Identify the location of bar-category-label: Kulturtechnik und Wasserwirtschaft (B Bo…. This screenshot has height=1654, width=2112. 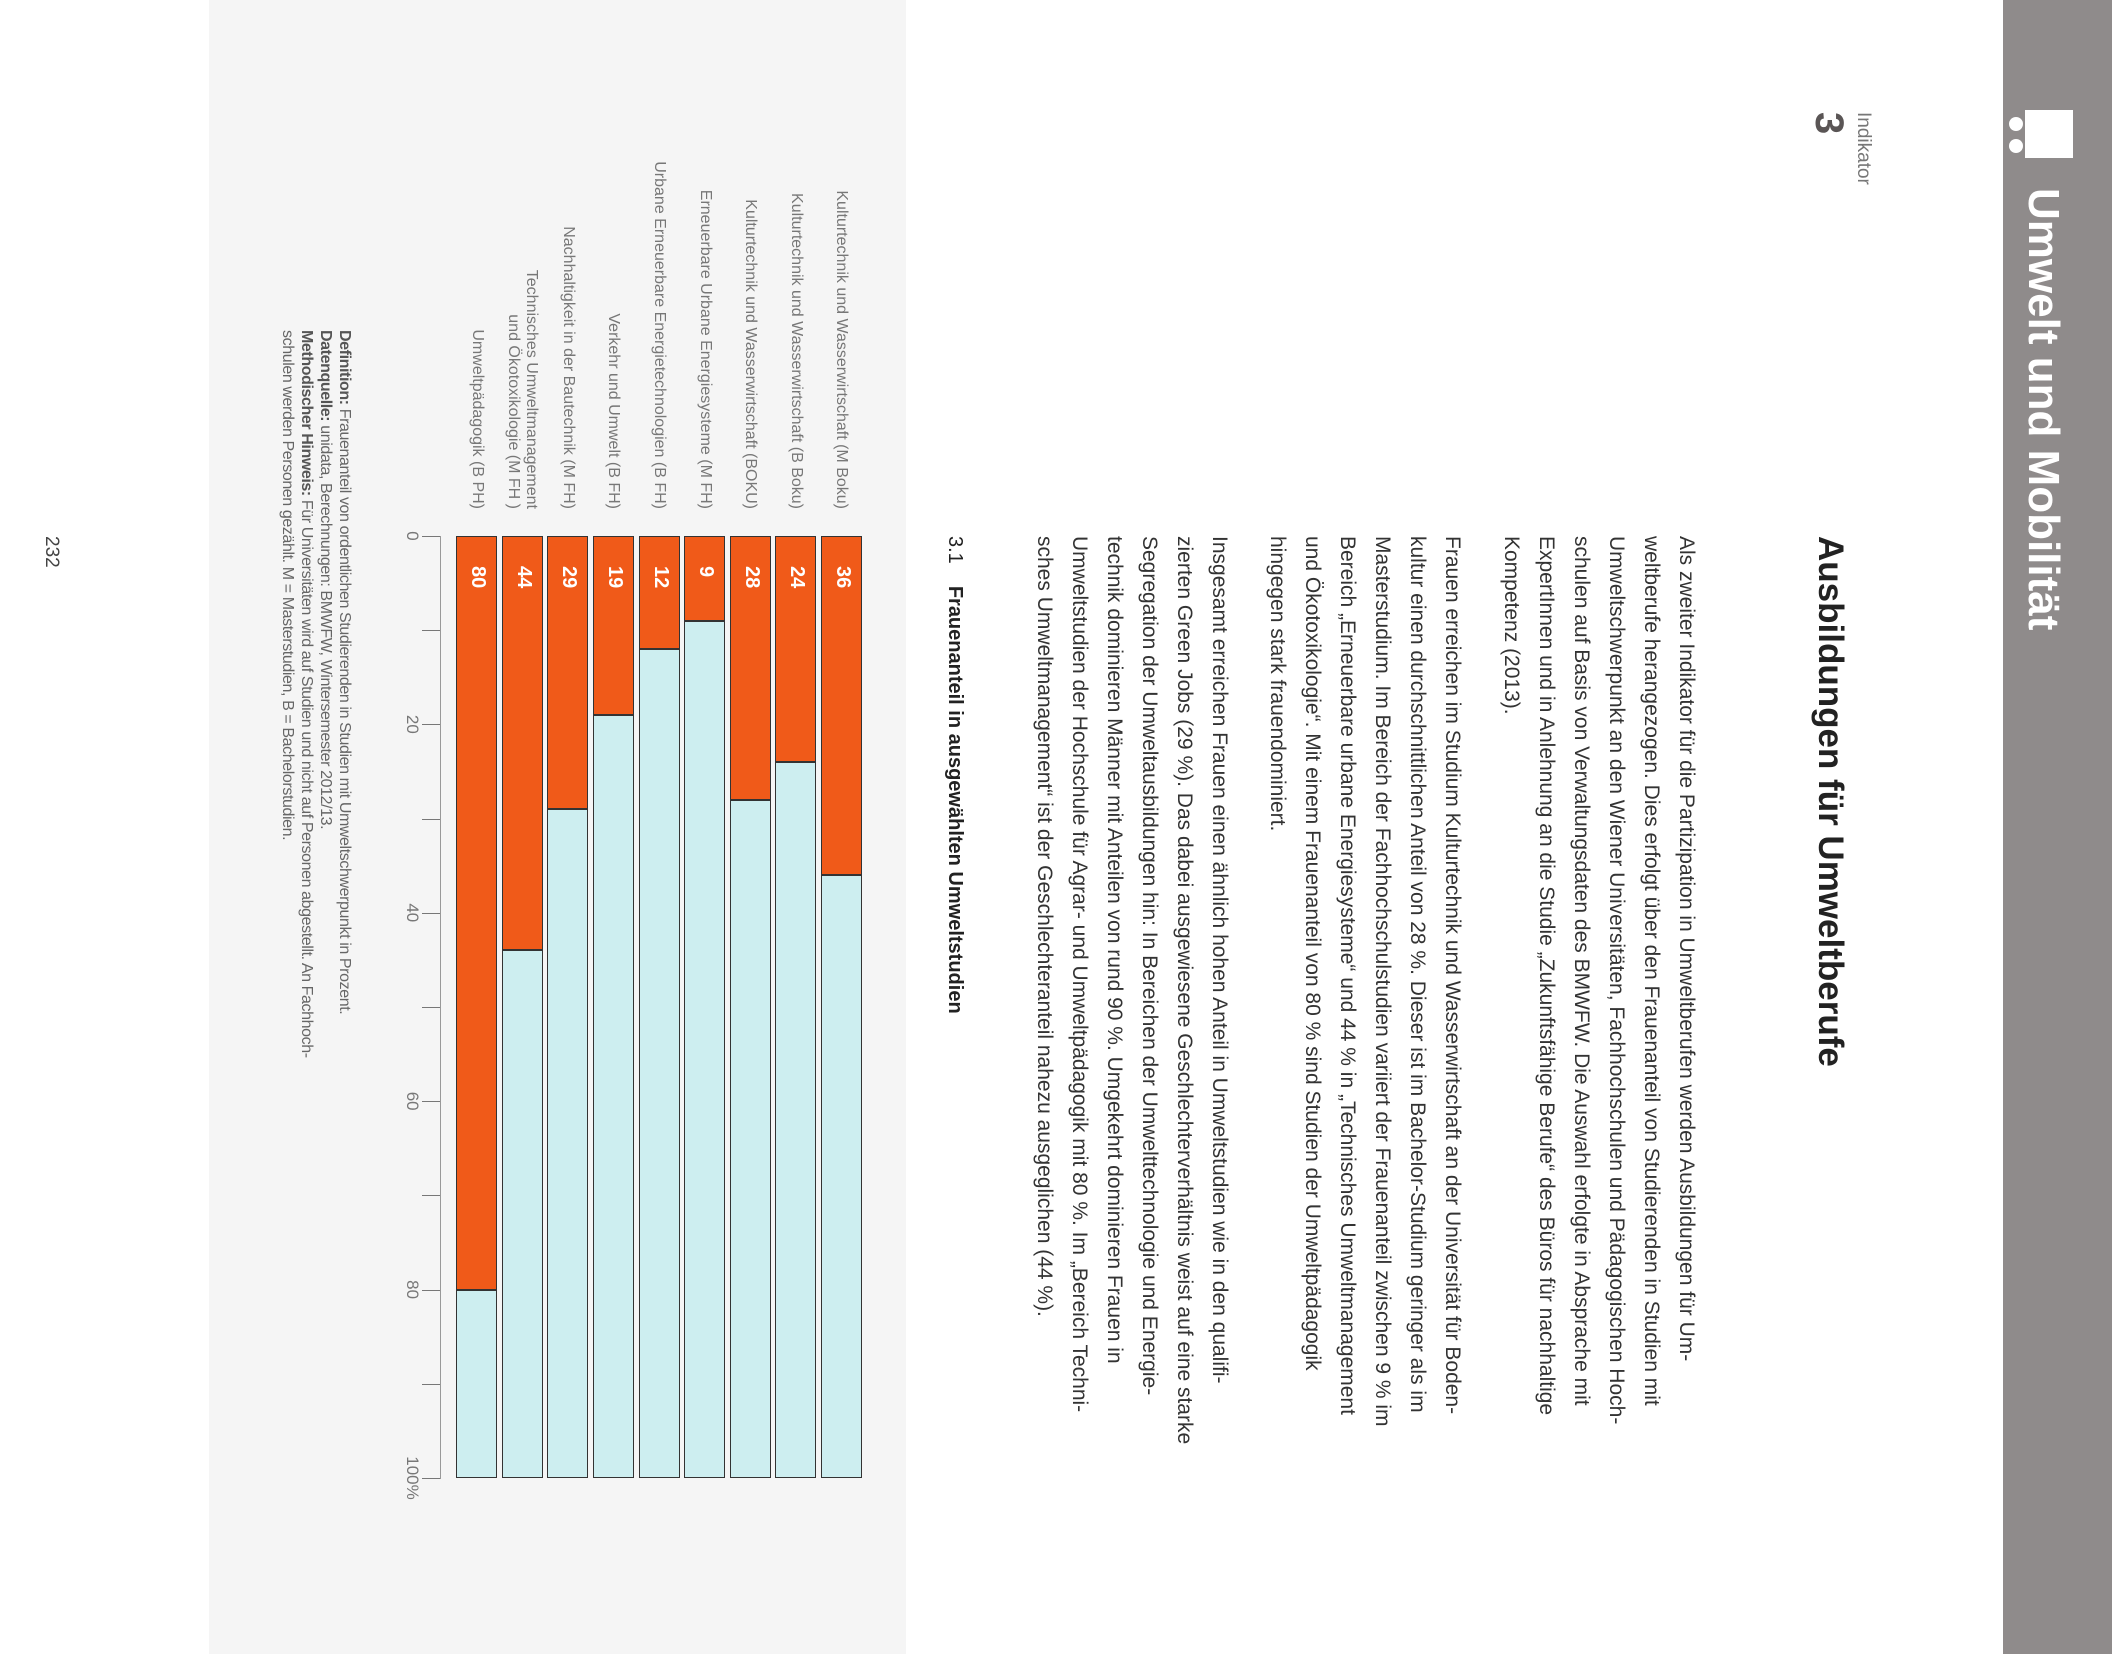
(796, 351).